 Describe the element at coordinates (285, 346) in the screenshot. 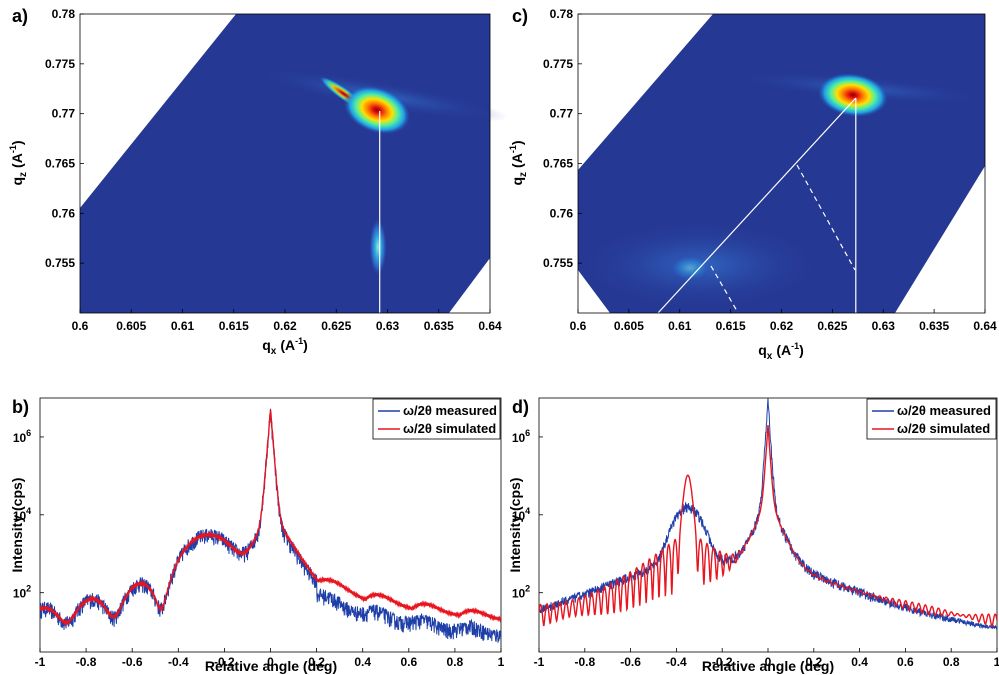

I see `xlabel-a: qx (A-1)` at that location.